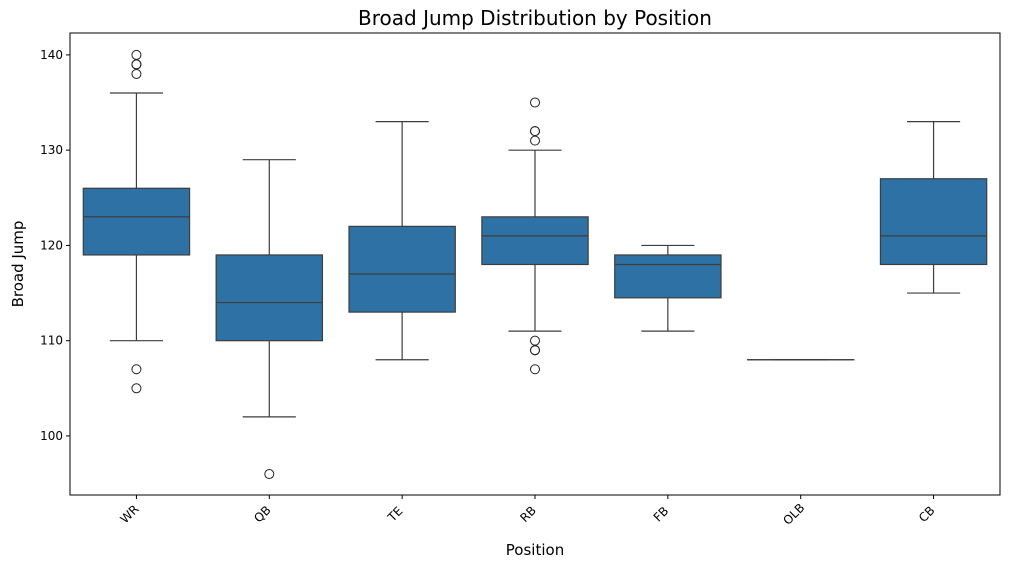 The width and height of the screenshot is (1009, 569). Describe the element at coordinates (535, 18) in the screenshot. I see `chart-title: Broad Jump Distribution by Position` at that location.